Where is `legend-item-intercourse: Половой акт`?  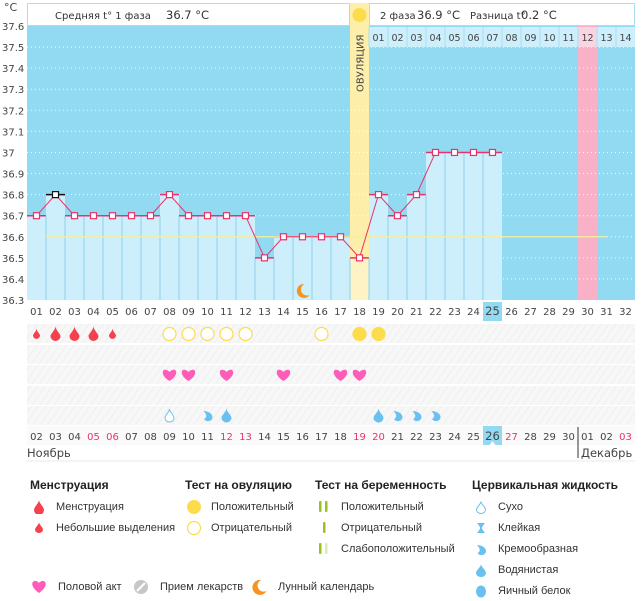 legend-item-intercourse: Половой акт is located at coordinates (76, 587).